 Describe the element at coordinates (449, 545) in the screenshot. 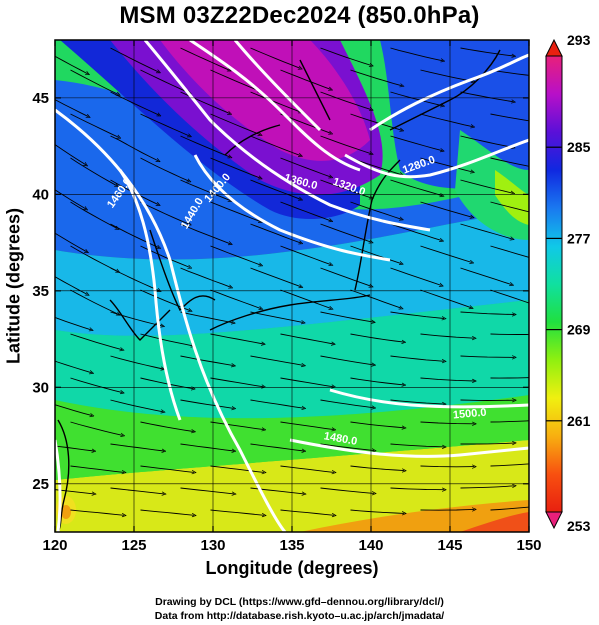

I see `x-tick-label: 145` at that location.